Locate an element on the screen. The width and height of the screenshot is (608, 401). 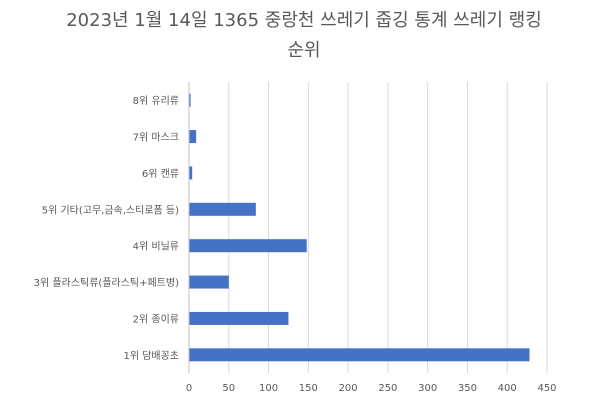
category-label: 6위 캔류 is located at coordinates (160, 173).